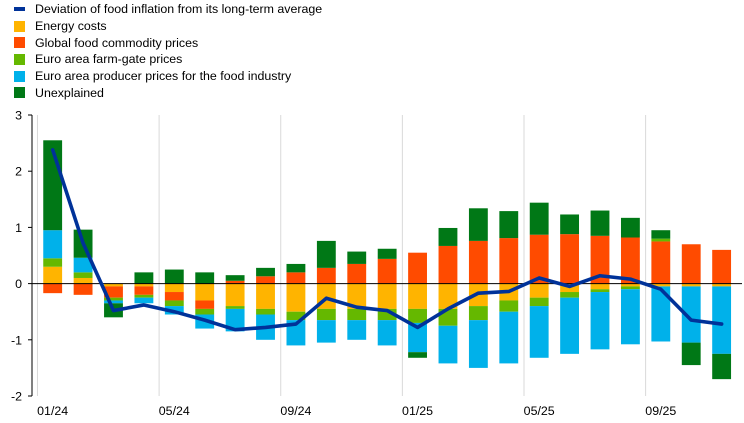 This screenshot has height=423, width=744. What do you see at coordinates (109, 59) in the screenshot?
I see `legend-label: Euro area farm-gate prices` at bounding box center [109, 59].